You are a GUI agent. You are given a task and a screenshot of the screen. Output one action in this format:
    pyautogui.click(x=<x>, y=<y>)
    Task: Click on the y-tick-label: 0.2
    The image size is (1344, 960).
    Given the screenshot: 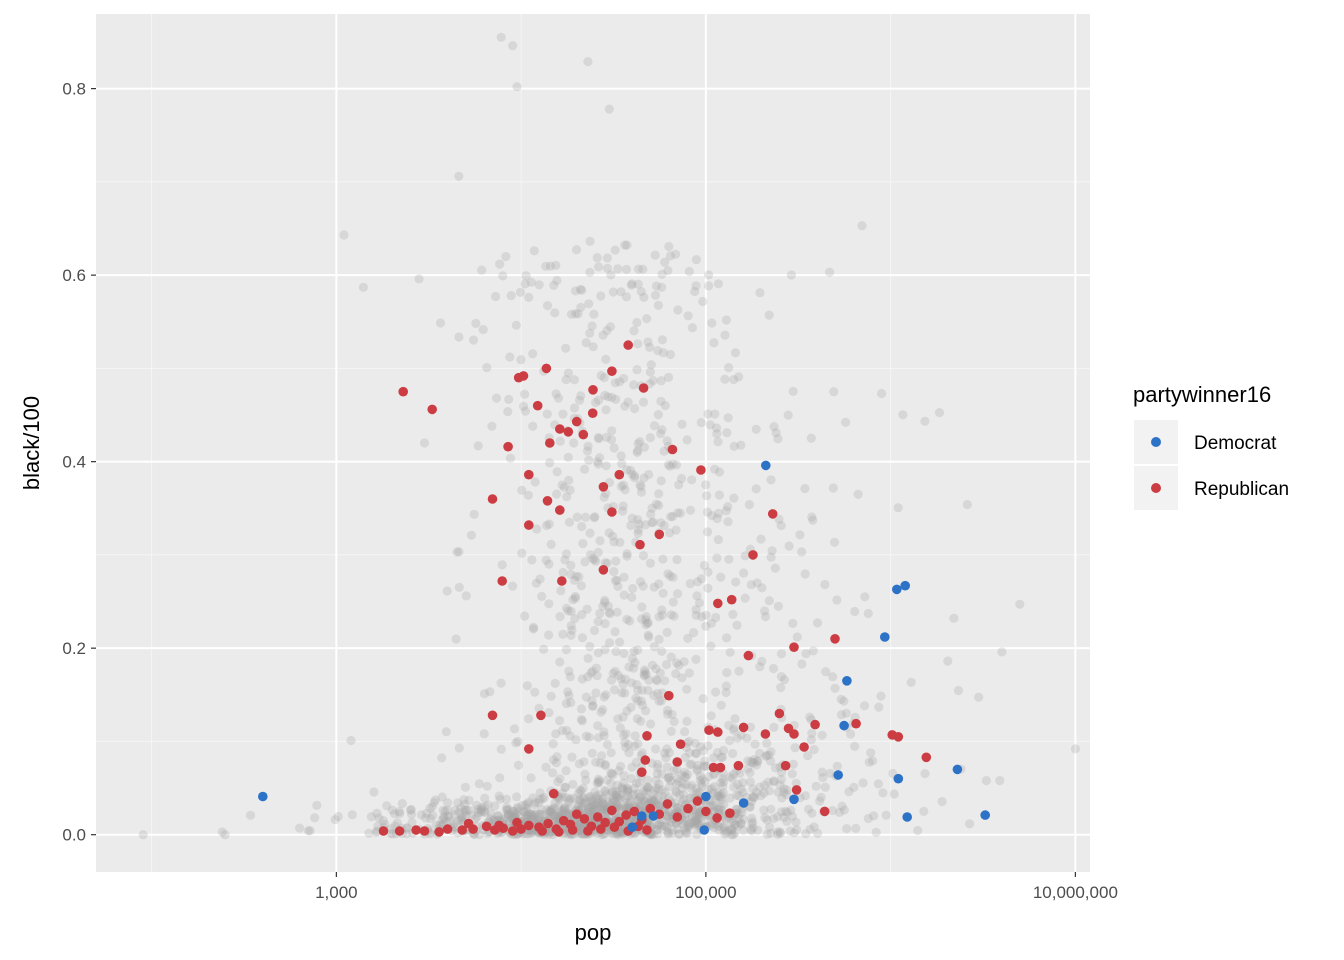 What is the action you would take?
    pyautogui.click(x=74, y=648)
    